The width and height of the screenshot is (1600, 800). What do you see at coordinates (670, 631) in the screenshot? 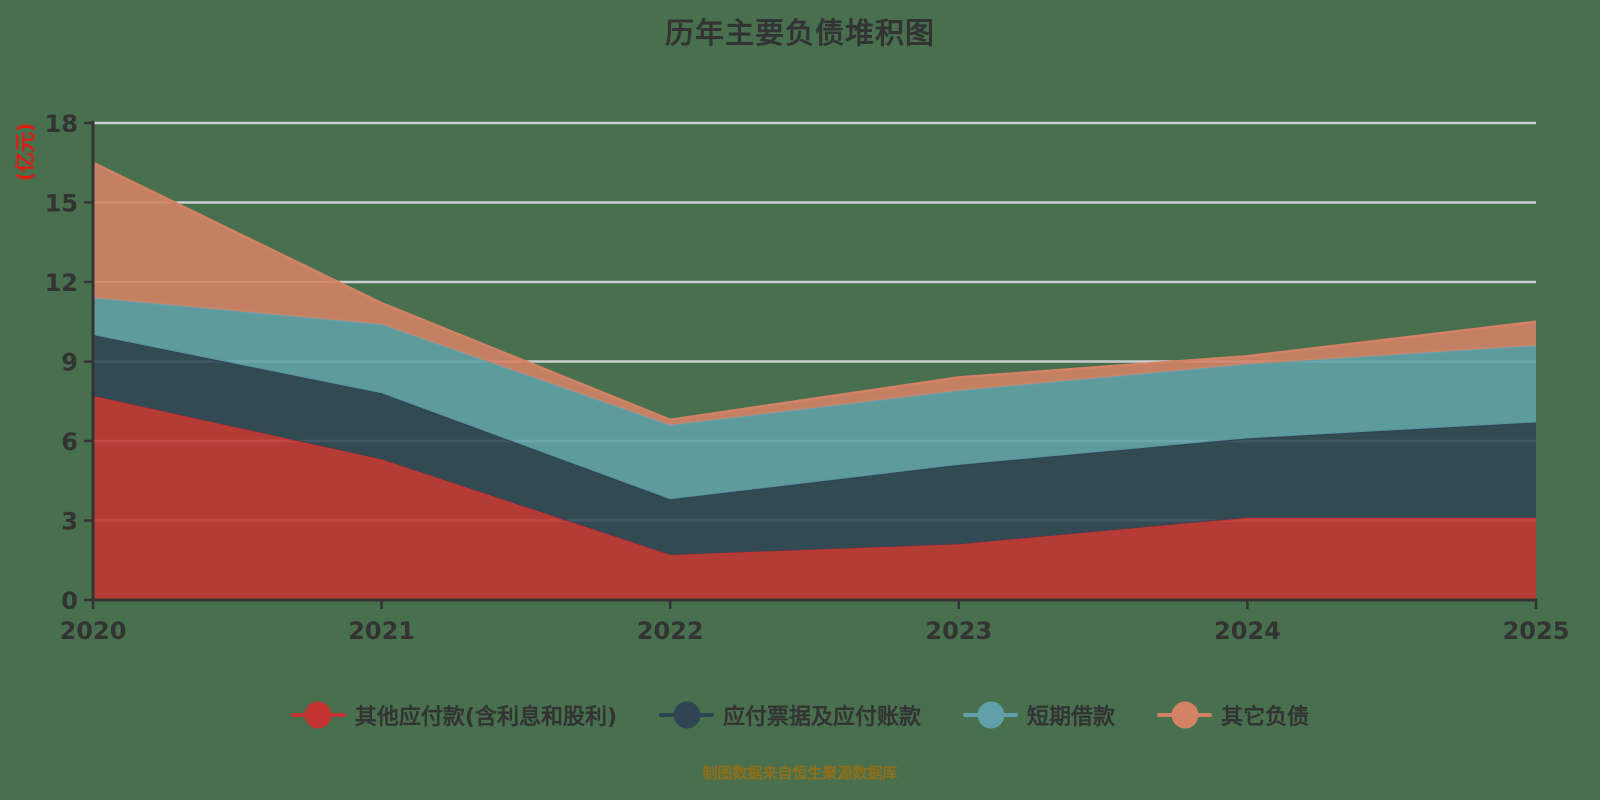
I see `x-tick-label: 2022` at bounding box center [670, 631].